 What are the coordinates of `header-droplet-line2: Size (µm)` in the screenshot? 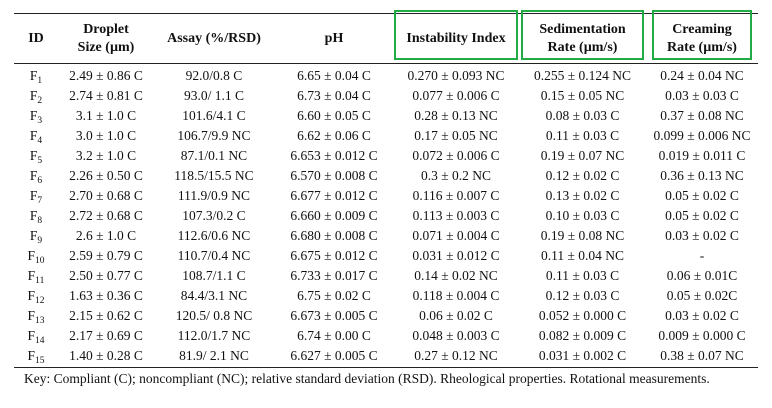 It's located at (106, 47).